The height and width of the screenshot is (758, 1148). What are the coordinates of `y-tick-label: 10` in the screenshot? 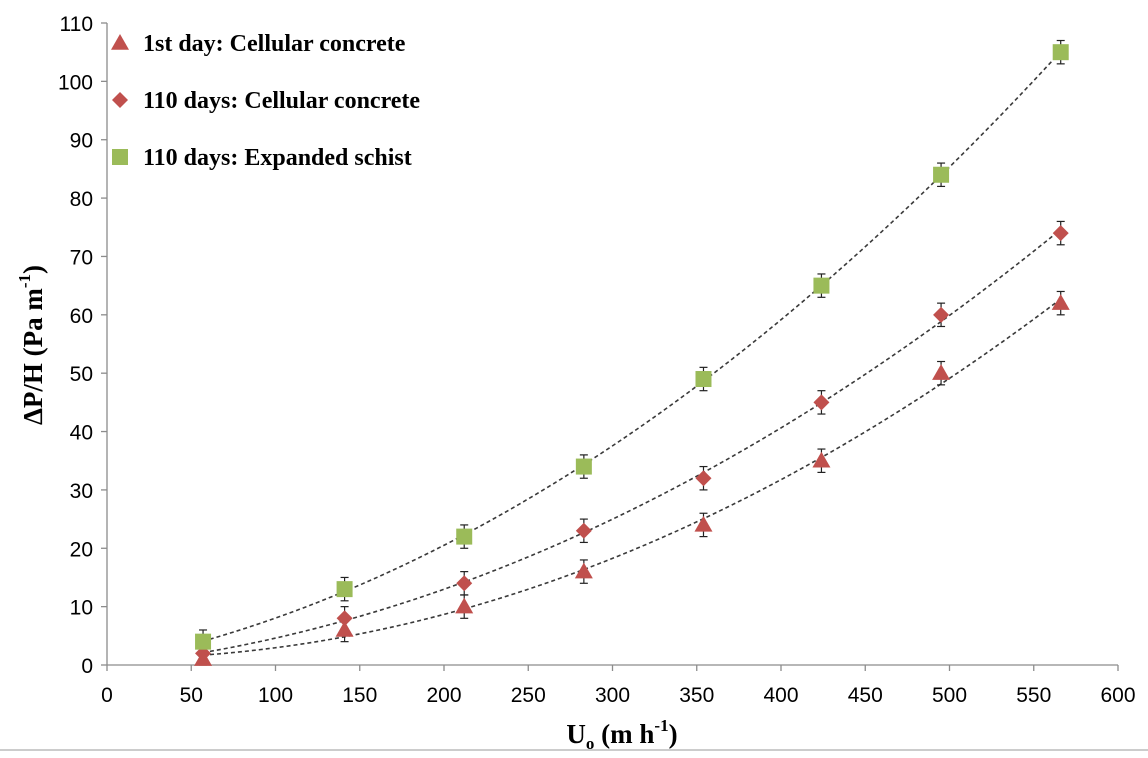 It's located at (81, 608).